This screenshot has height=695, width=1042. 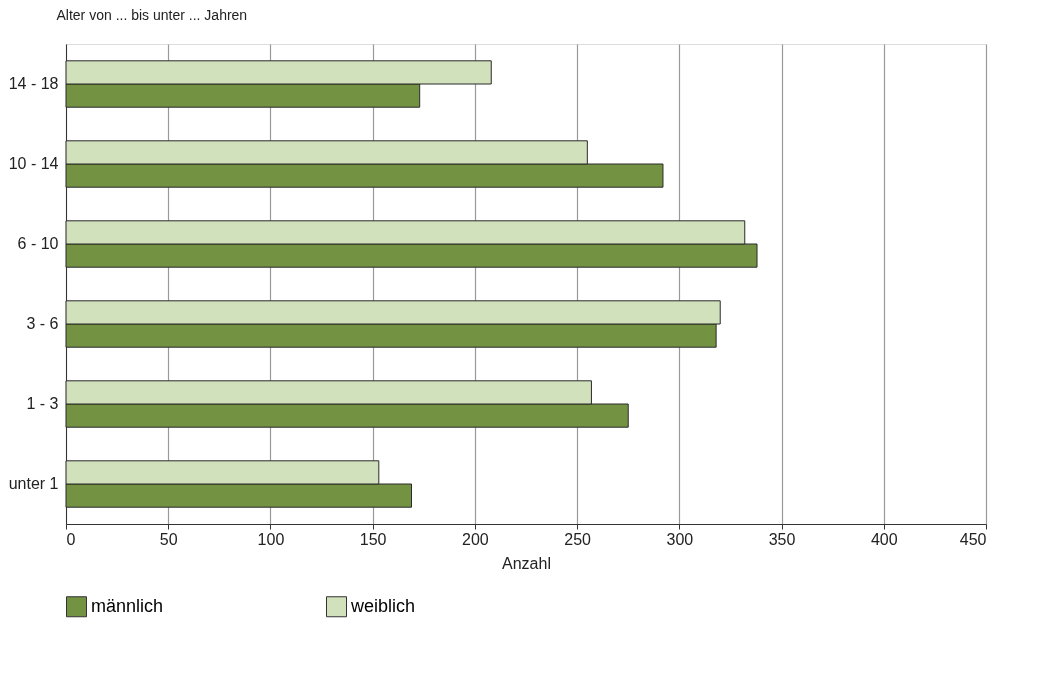 What do you see at coordinates (884, 539) in the screenshot?
I see `x-tick-label: 400` at bounding box center [884, 539].